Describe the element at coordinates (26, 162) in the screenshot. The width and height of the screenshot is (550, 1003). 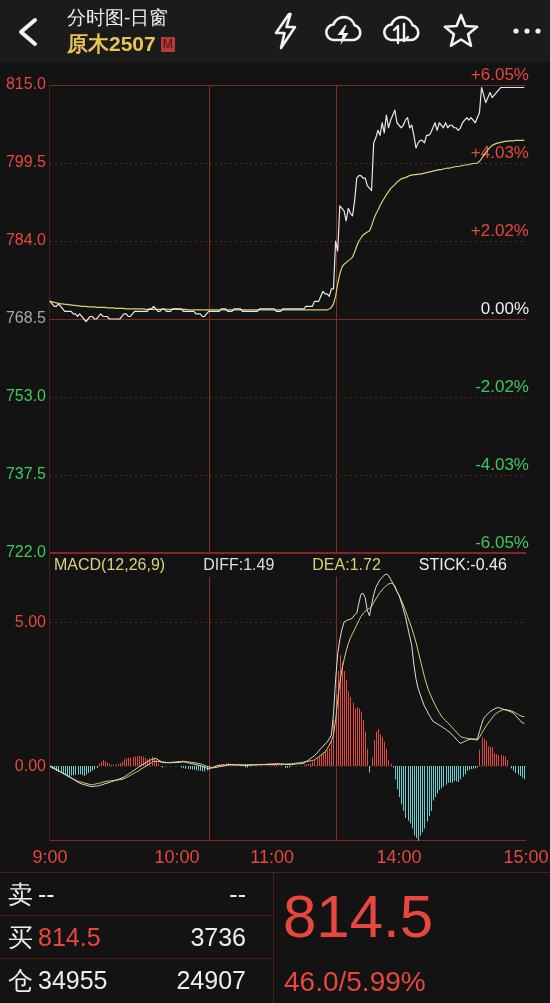
I see `y-tick-label: 799.5` at that location.